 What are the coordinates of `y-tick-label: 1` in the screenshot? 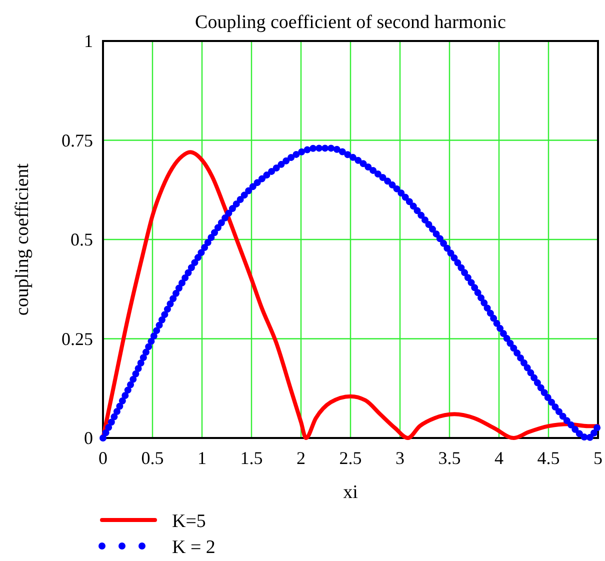 It's located at (88, 41).